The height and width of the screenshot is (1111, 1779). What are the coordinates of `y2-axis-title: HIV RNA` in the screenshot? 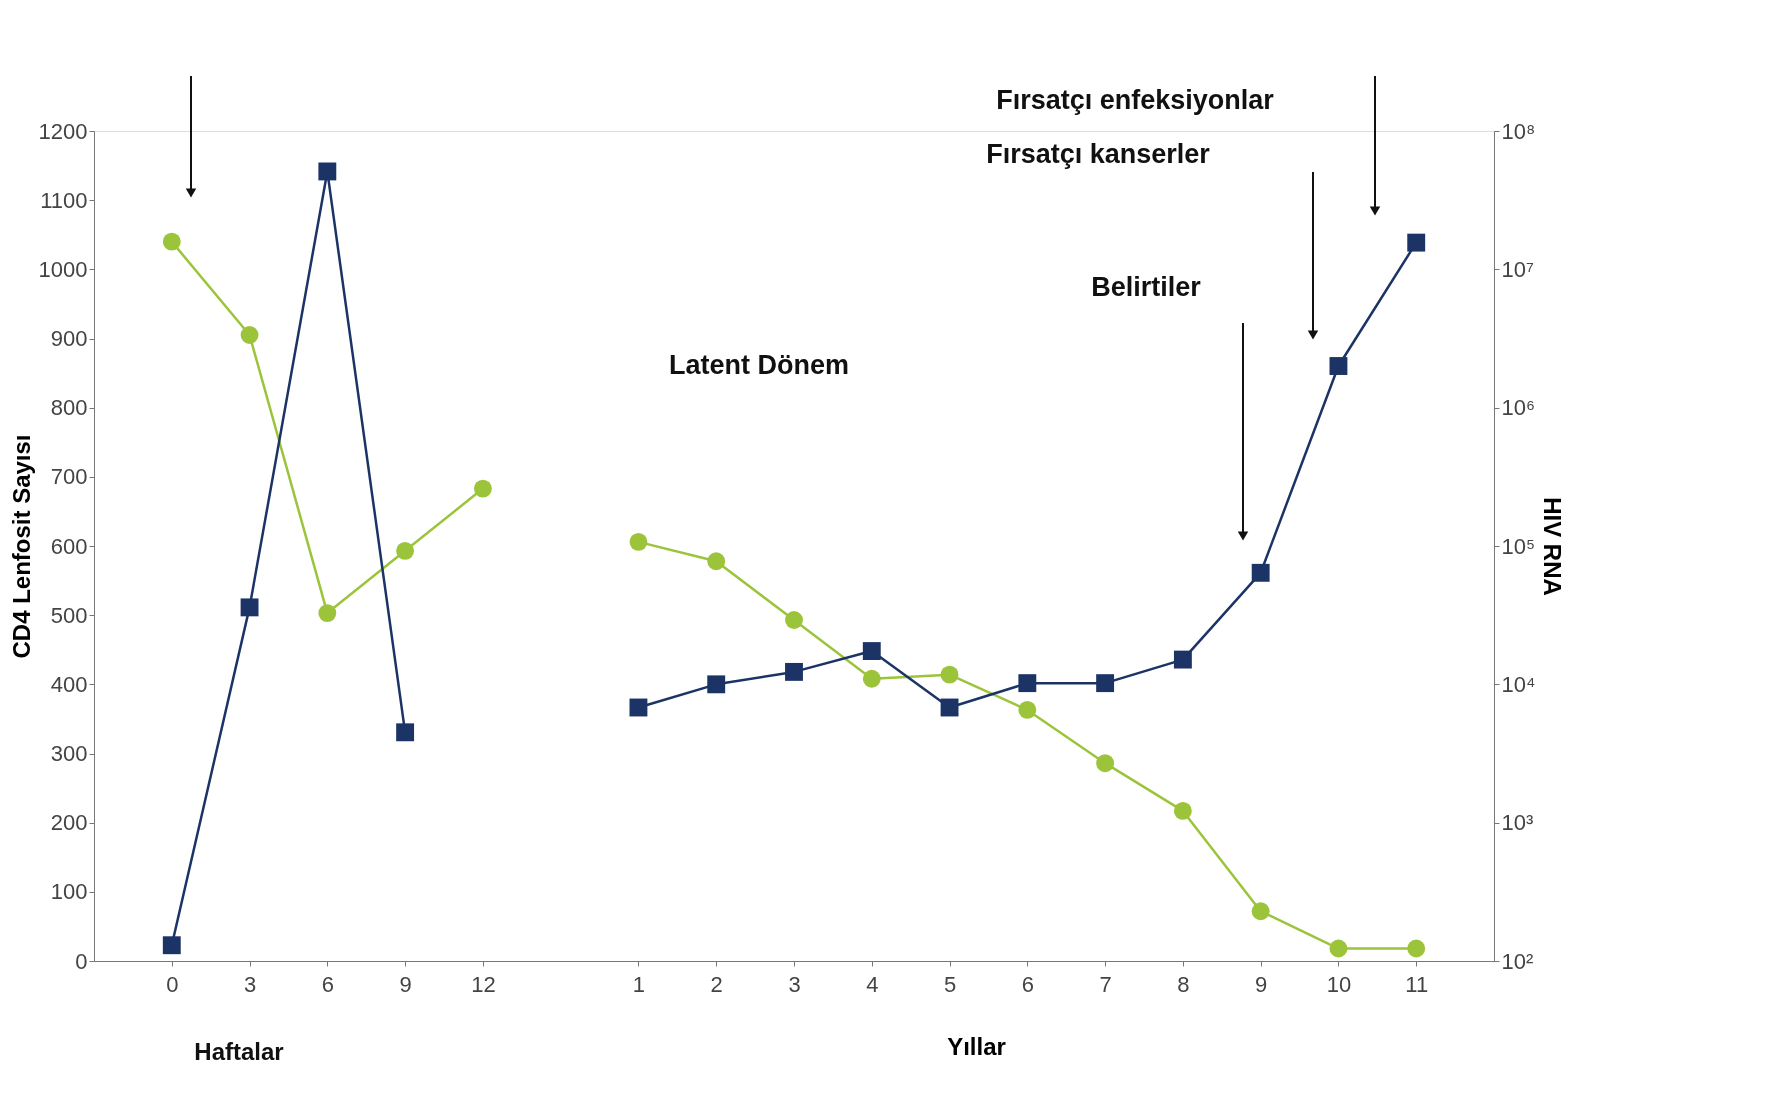 It's located at (1553, 546).